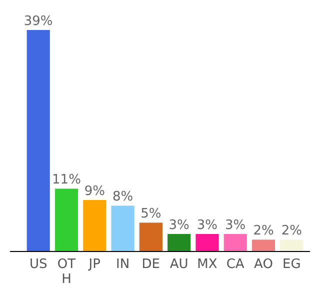 The height and width of the screenshot is (300, 320). I want to click on x-tick-label: MX, so click(207, 264).